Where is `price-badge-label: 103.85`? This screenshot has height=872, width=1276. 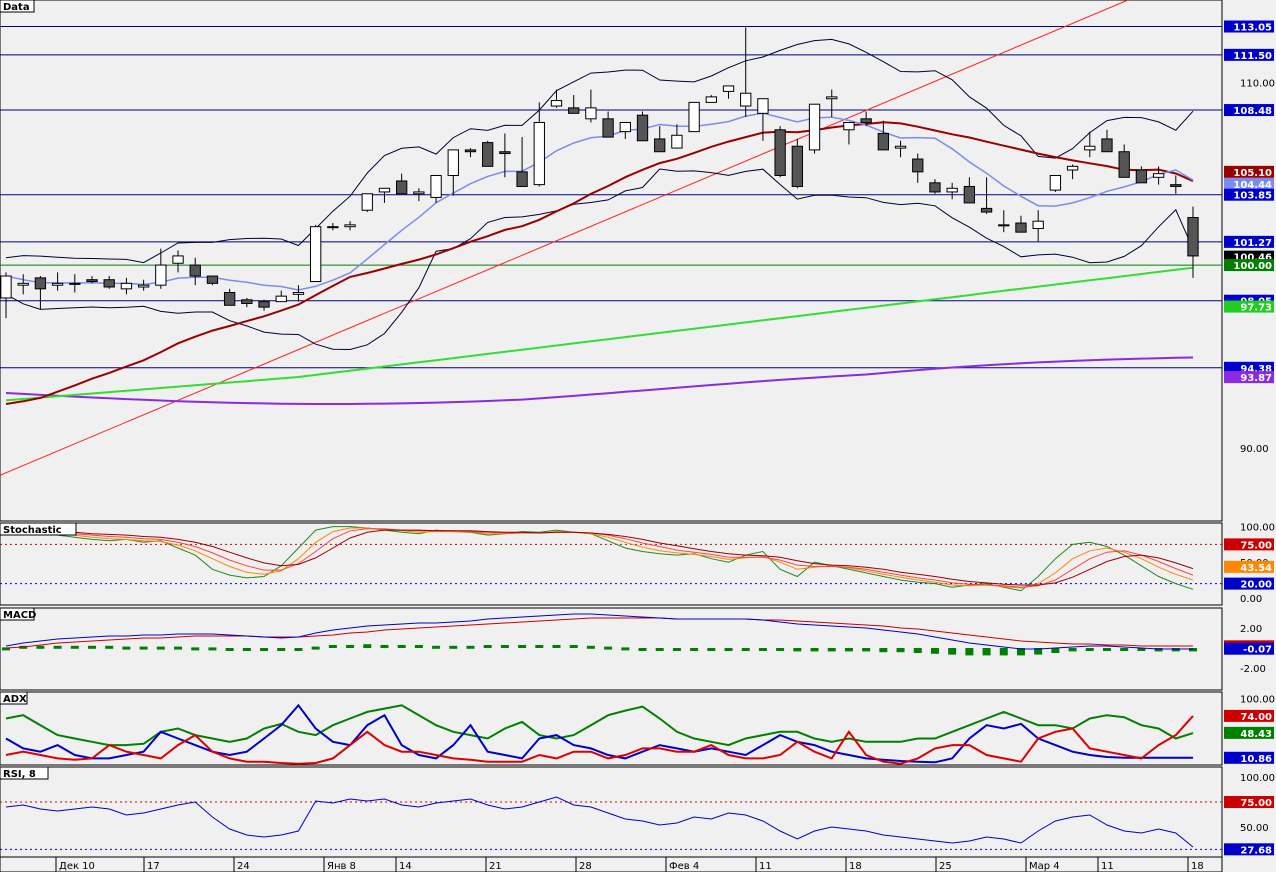 price-badge-label: 103.85 is located at coordinates (1252, 196).